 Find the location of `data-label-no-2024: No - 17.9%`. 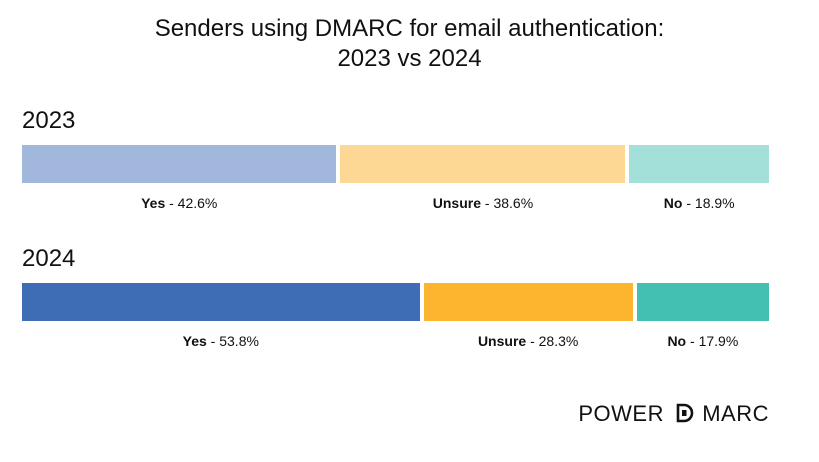

data-label-no-2024: No - 17.9% is located at coordinates (702, 341).